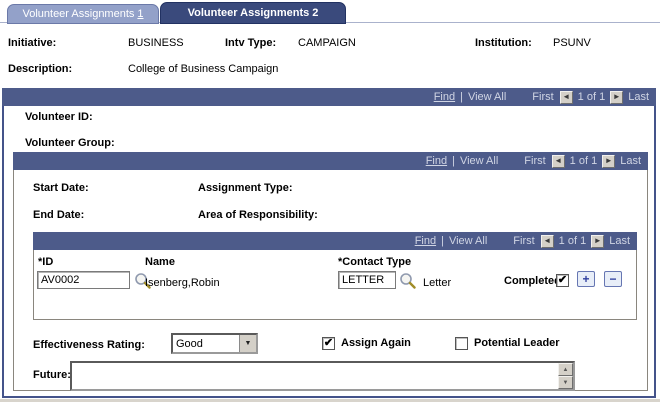 The width and height of the screenshot is (660, 402). What do you see at coordinates (140, 14) in the screenshot?
I see `tab-accesskey: 1` at bounding box center [140, 14].